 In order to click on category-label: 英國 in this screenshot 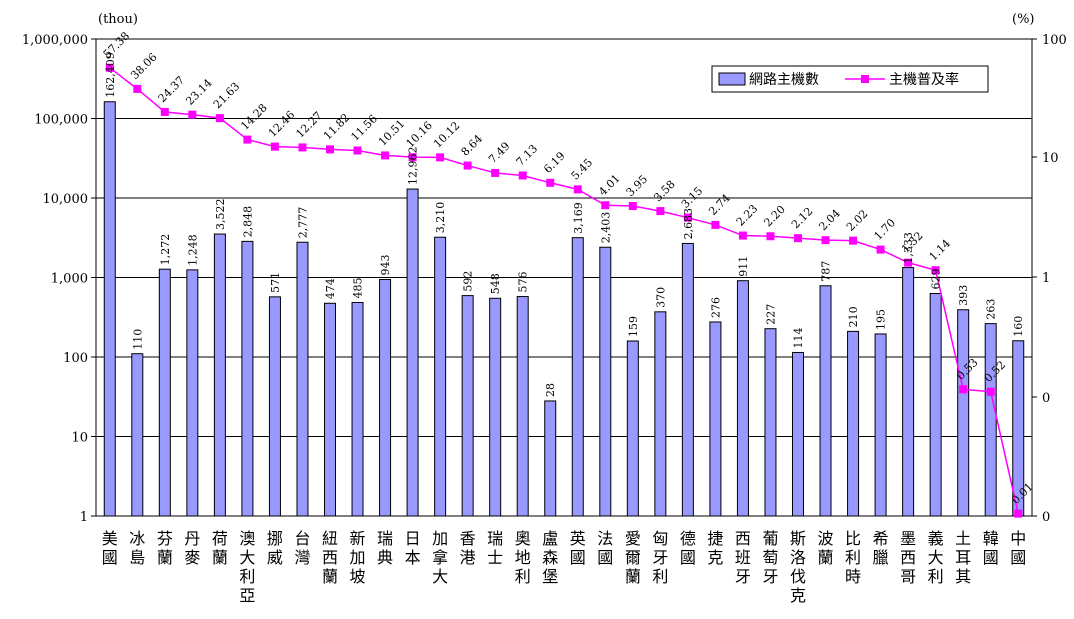, I will do `click(578, 548)`.